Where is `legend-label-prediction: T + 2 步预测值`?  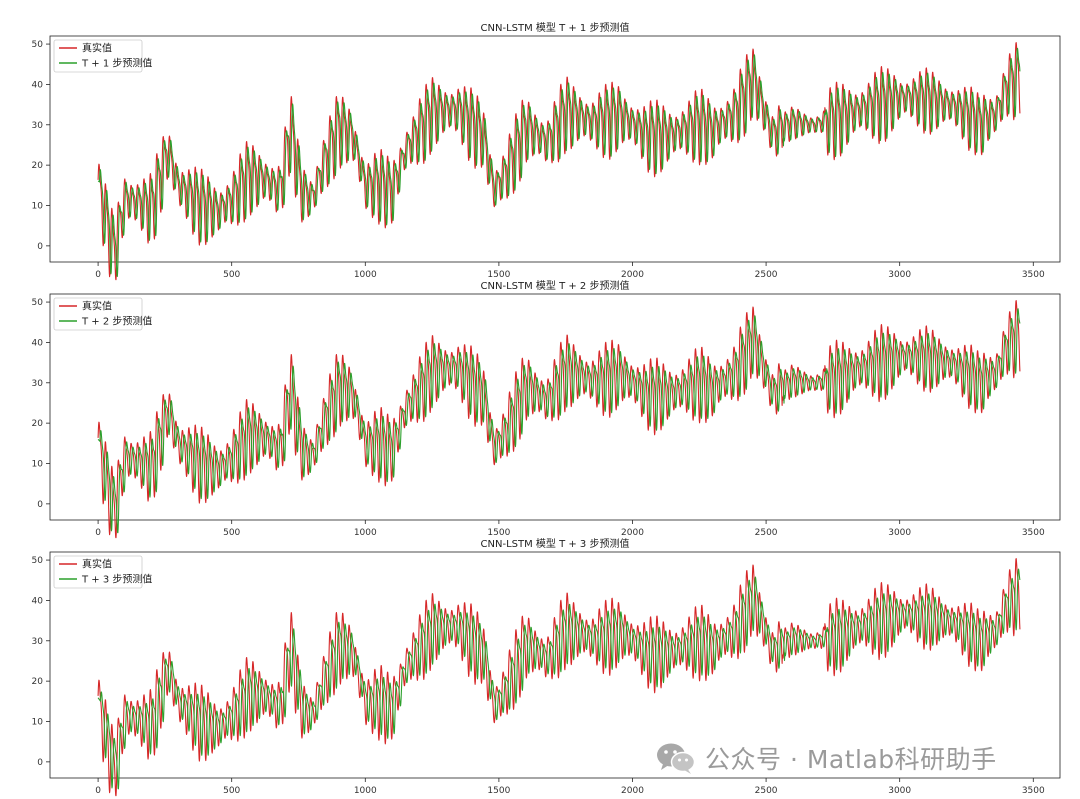
legend-label-prediction: T + 2 步预测值 is located at coordinates (116, 321).